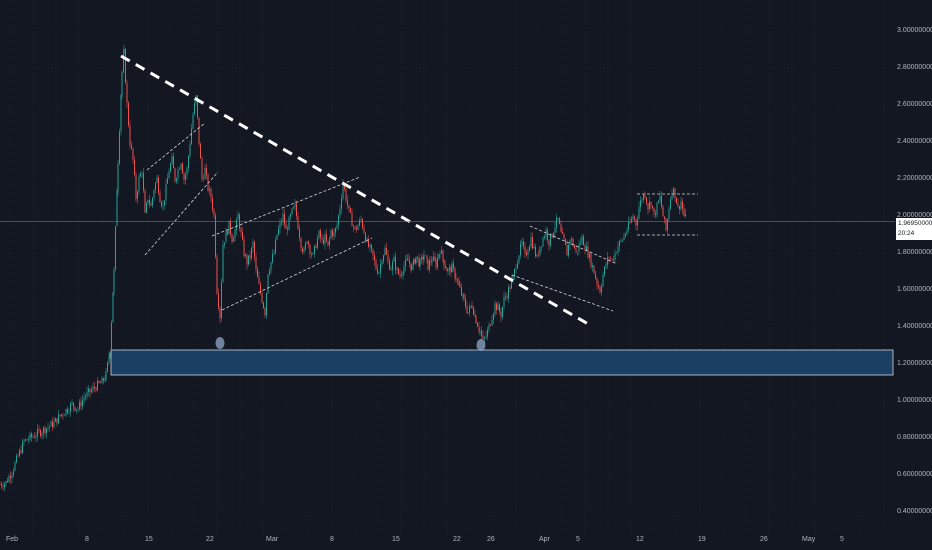 Image resolution: width=932 pixels, height=550 pixels. Describe the element at coordinates (914, 400) in the screenshot. I see `price-tick-label: 1.00000000` at that location.